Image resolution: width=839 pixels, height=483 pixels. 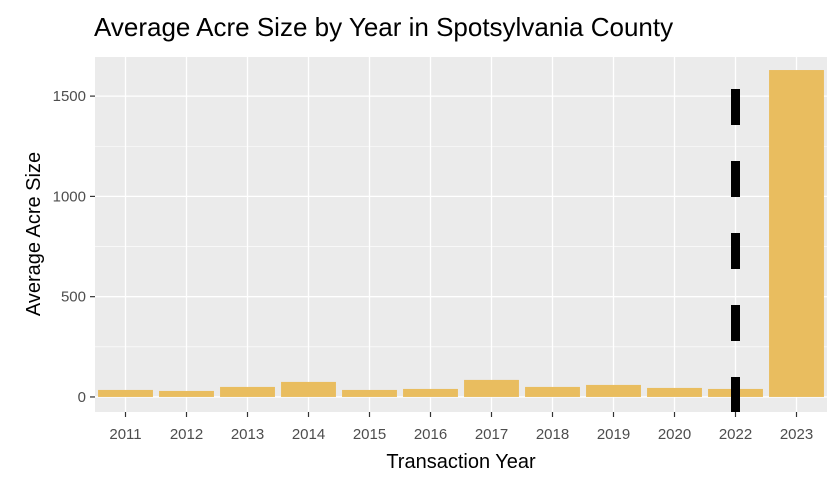 What do you see at coordinates (369, 434) in the screenshot?
I see `x-tick-label: 2015` at bounding box center [369, 434].